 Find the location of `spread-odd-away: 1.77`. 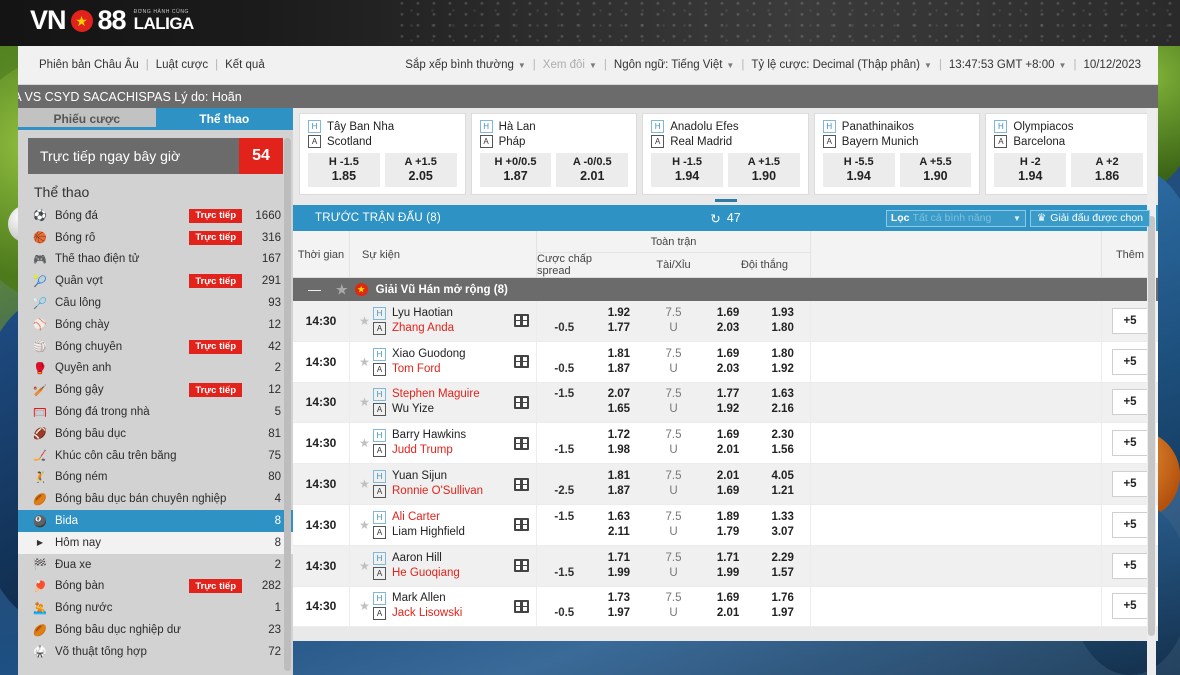

spread-odd-away: 1.77 is located at coordinates (619, 327).